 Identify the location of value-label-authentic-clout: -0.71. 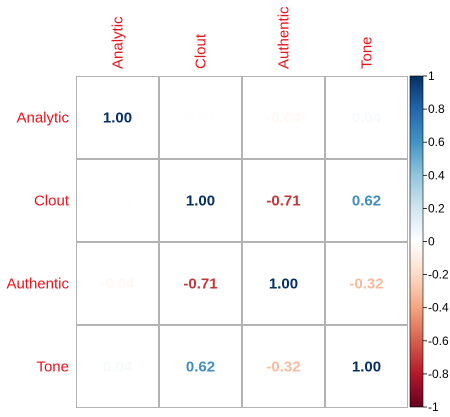
(200, 284).